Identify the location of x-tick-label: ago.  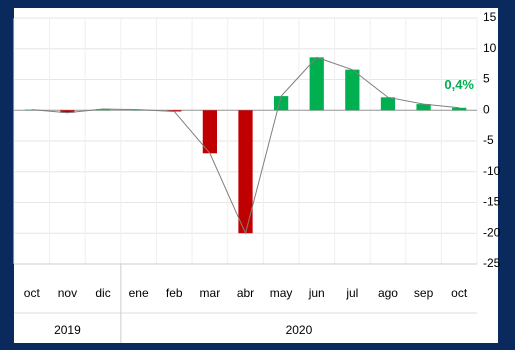
(388, 293).